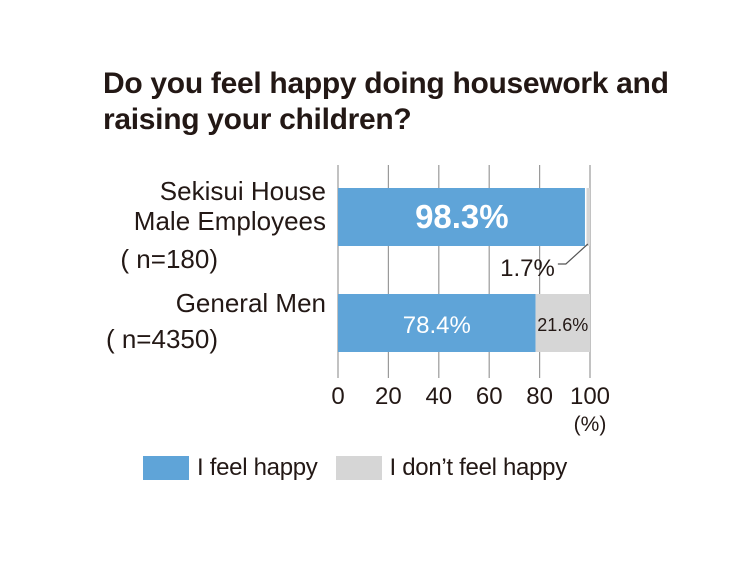 This screenshot has width=750, height=563. I want to click on x-unit-label: (%), so click(590, 424).